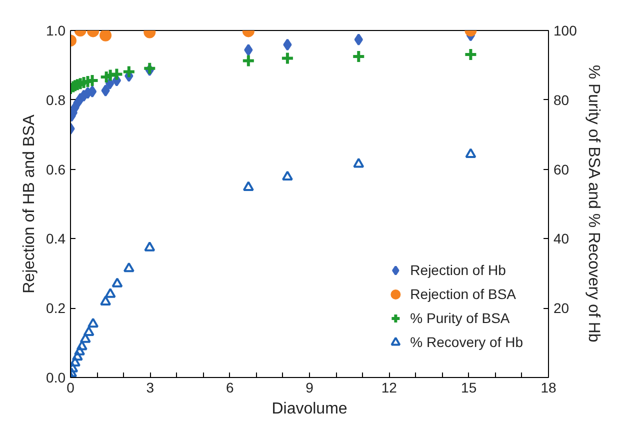  Describe the element at coordinates (56, 378) in the screenshot. I see `y-tick-label: 0.0` at that location.